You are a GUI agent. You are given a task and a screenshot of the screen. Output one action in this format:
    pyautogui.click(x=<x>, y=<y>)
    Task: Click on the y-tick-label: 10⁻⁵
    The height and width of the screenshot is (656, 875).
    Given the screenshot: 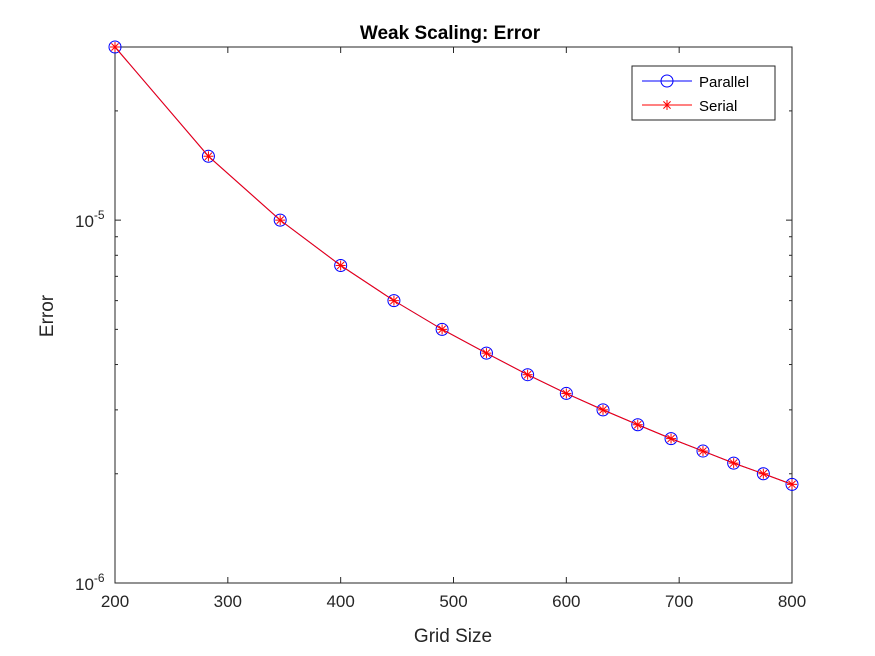 What is the action you would take?
    pyautogui.click(x=90, y=219)
    